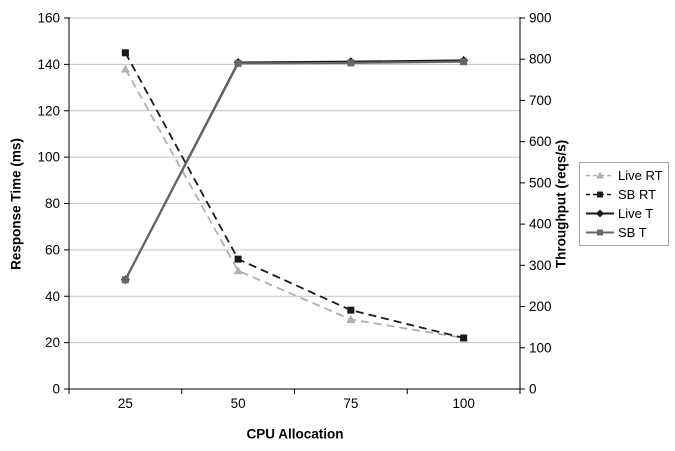  What do you see at coordinates (48, 110) in the screenshot?
I see `tick-label: 120` at bounding box center [48, 110].